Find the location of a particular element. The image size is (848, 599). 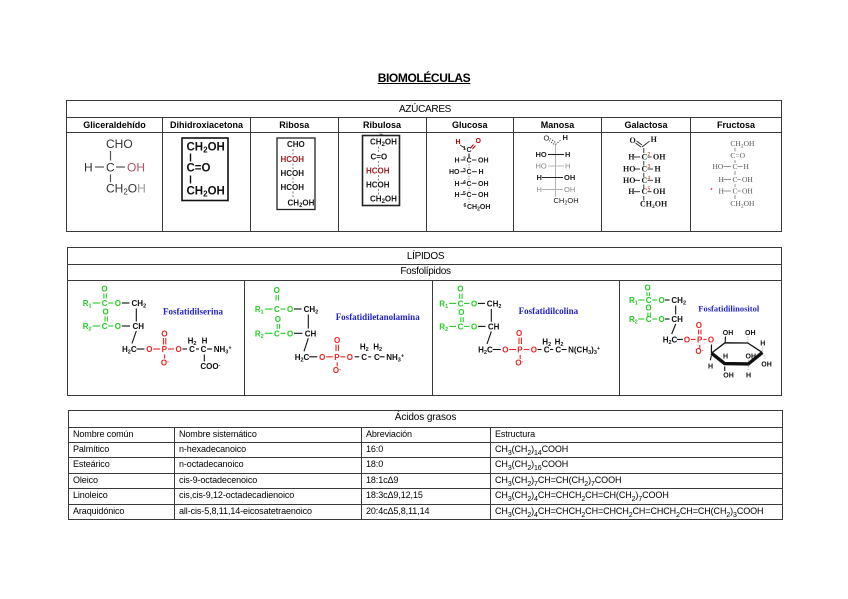

svg-text: 2 is located at coordinates (649, 155).